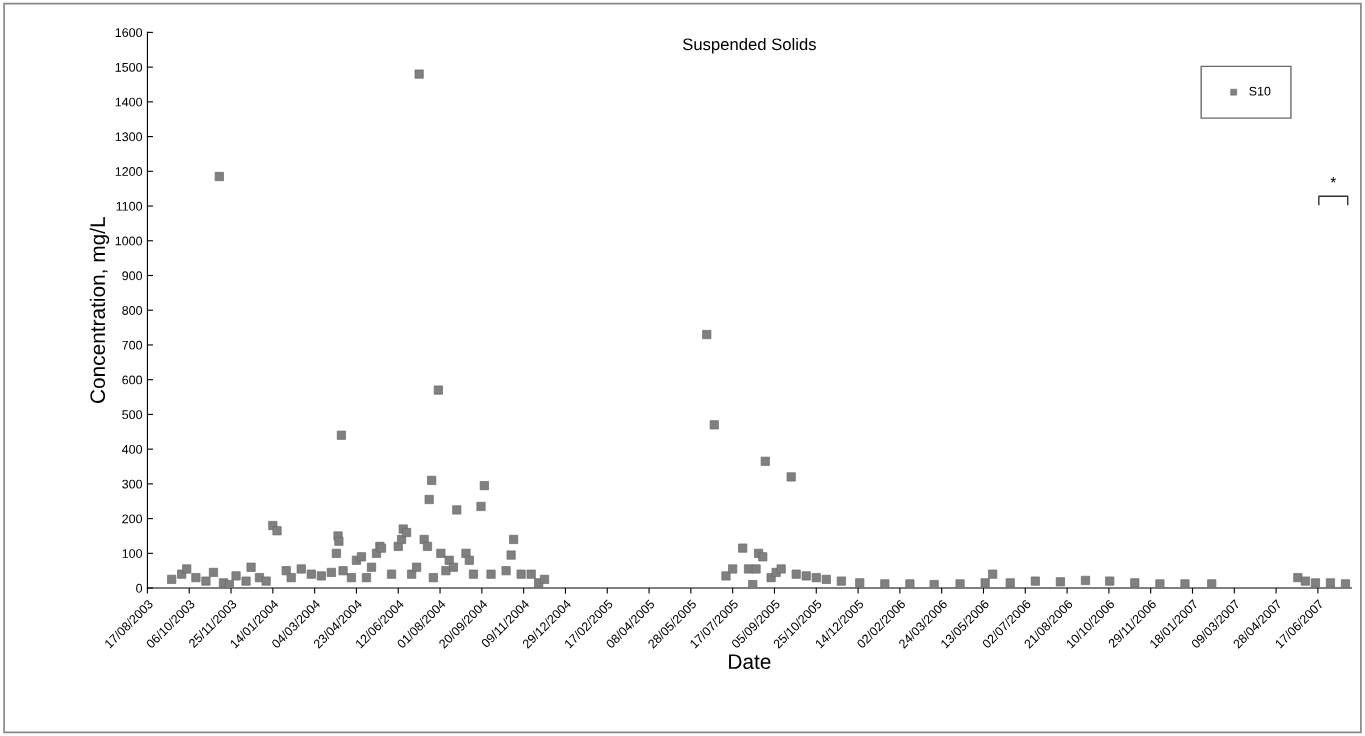 The width and height of the screenshot is (1365, 736). What do you see at coordinates (129, 67) in the screenshot?
I see `y-tick-label: 1500` at bounding box center [129, 67].